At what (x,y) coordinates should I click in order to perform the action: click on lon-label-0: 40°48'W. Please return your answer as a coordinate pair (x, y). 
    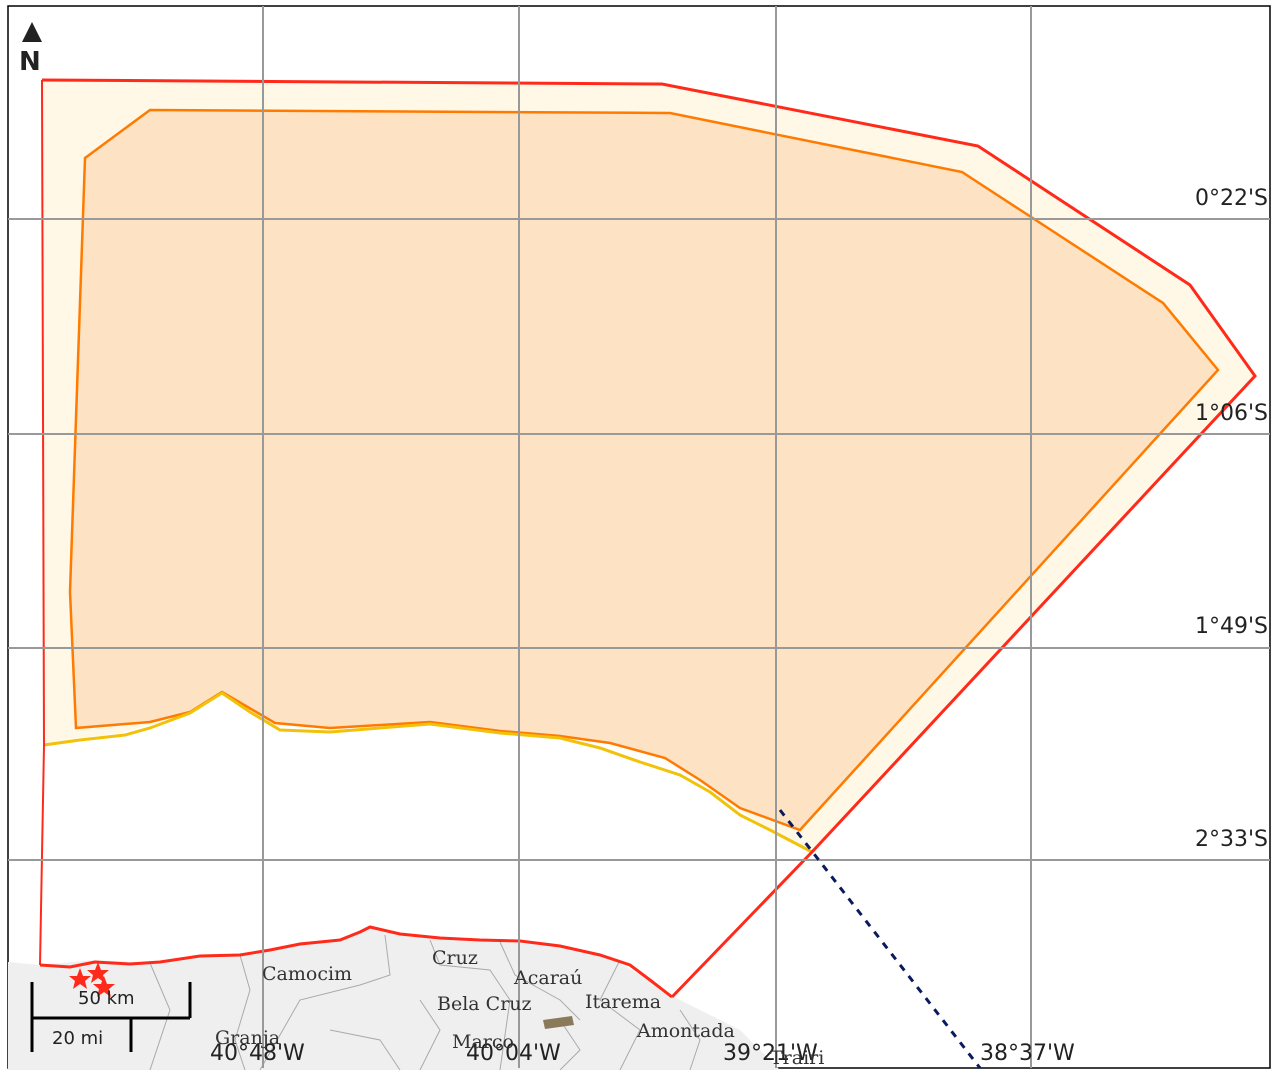
    Looking at the image, I should click on (257, 1053).